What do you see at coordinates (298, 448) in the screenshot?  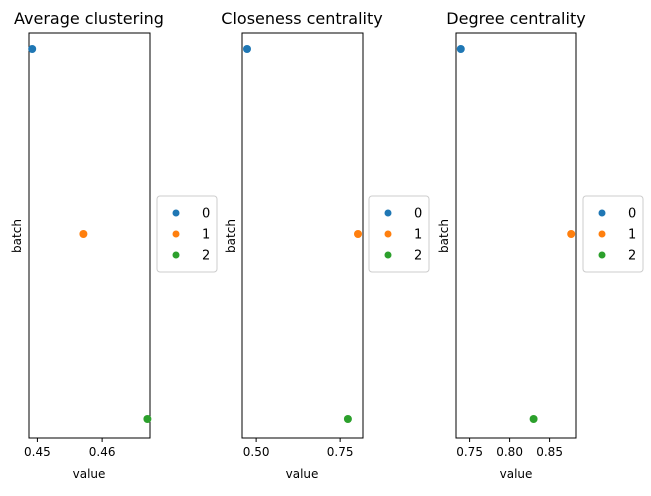 I see `x-axis-ticks: 0.50 0.75` at bounding box center [298, 448].